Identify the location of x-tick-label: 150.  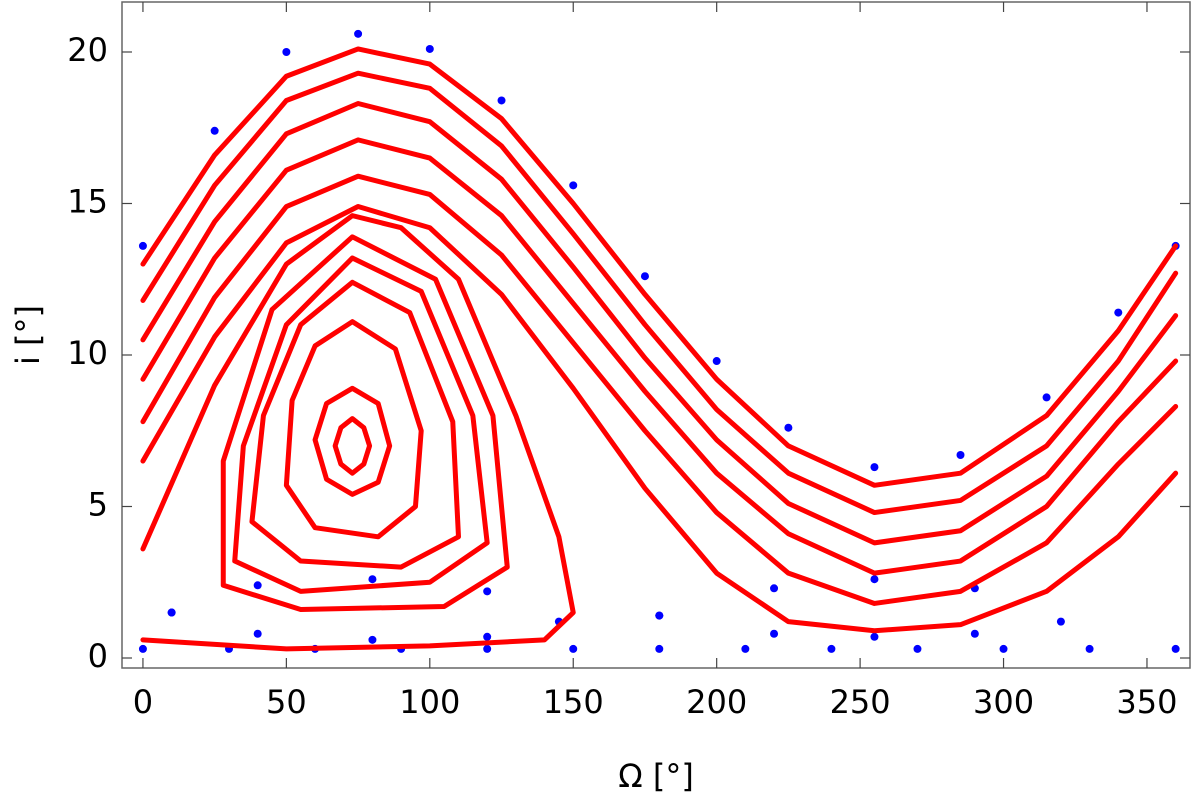
(573, 702).